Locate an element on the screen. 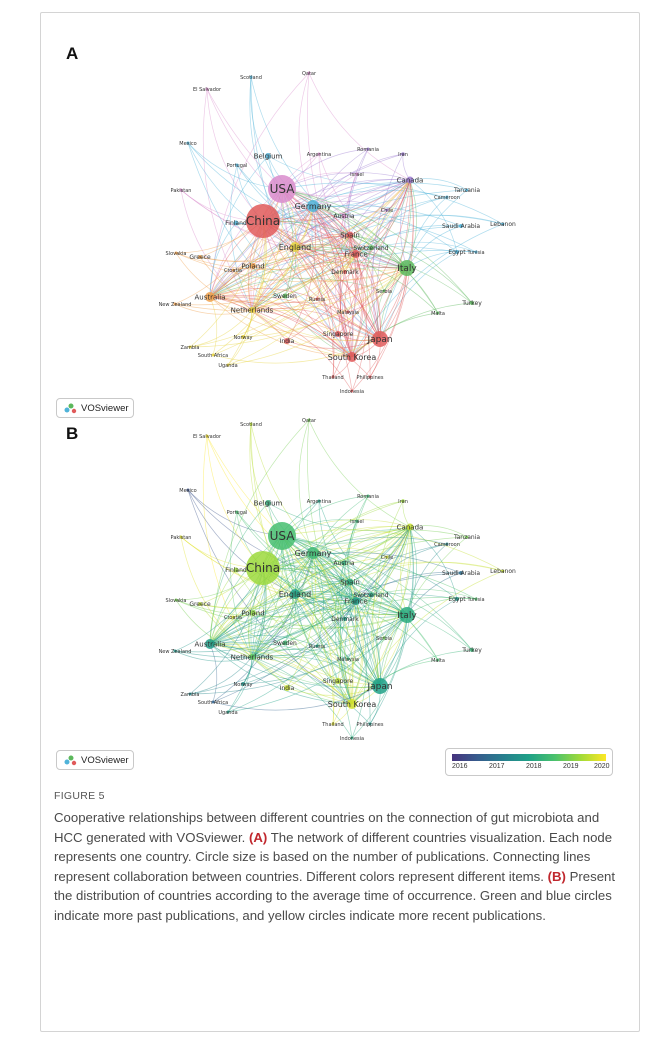  node-turkey is located at coordinates (472, 650).